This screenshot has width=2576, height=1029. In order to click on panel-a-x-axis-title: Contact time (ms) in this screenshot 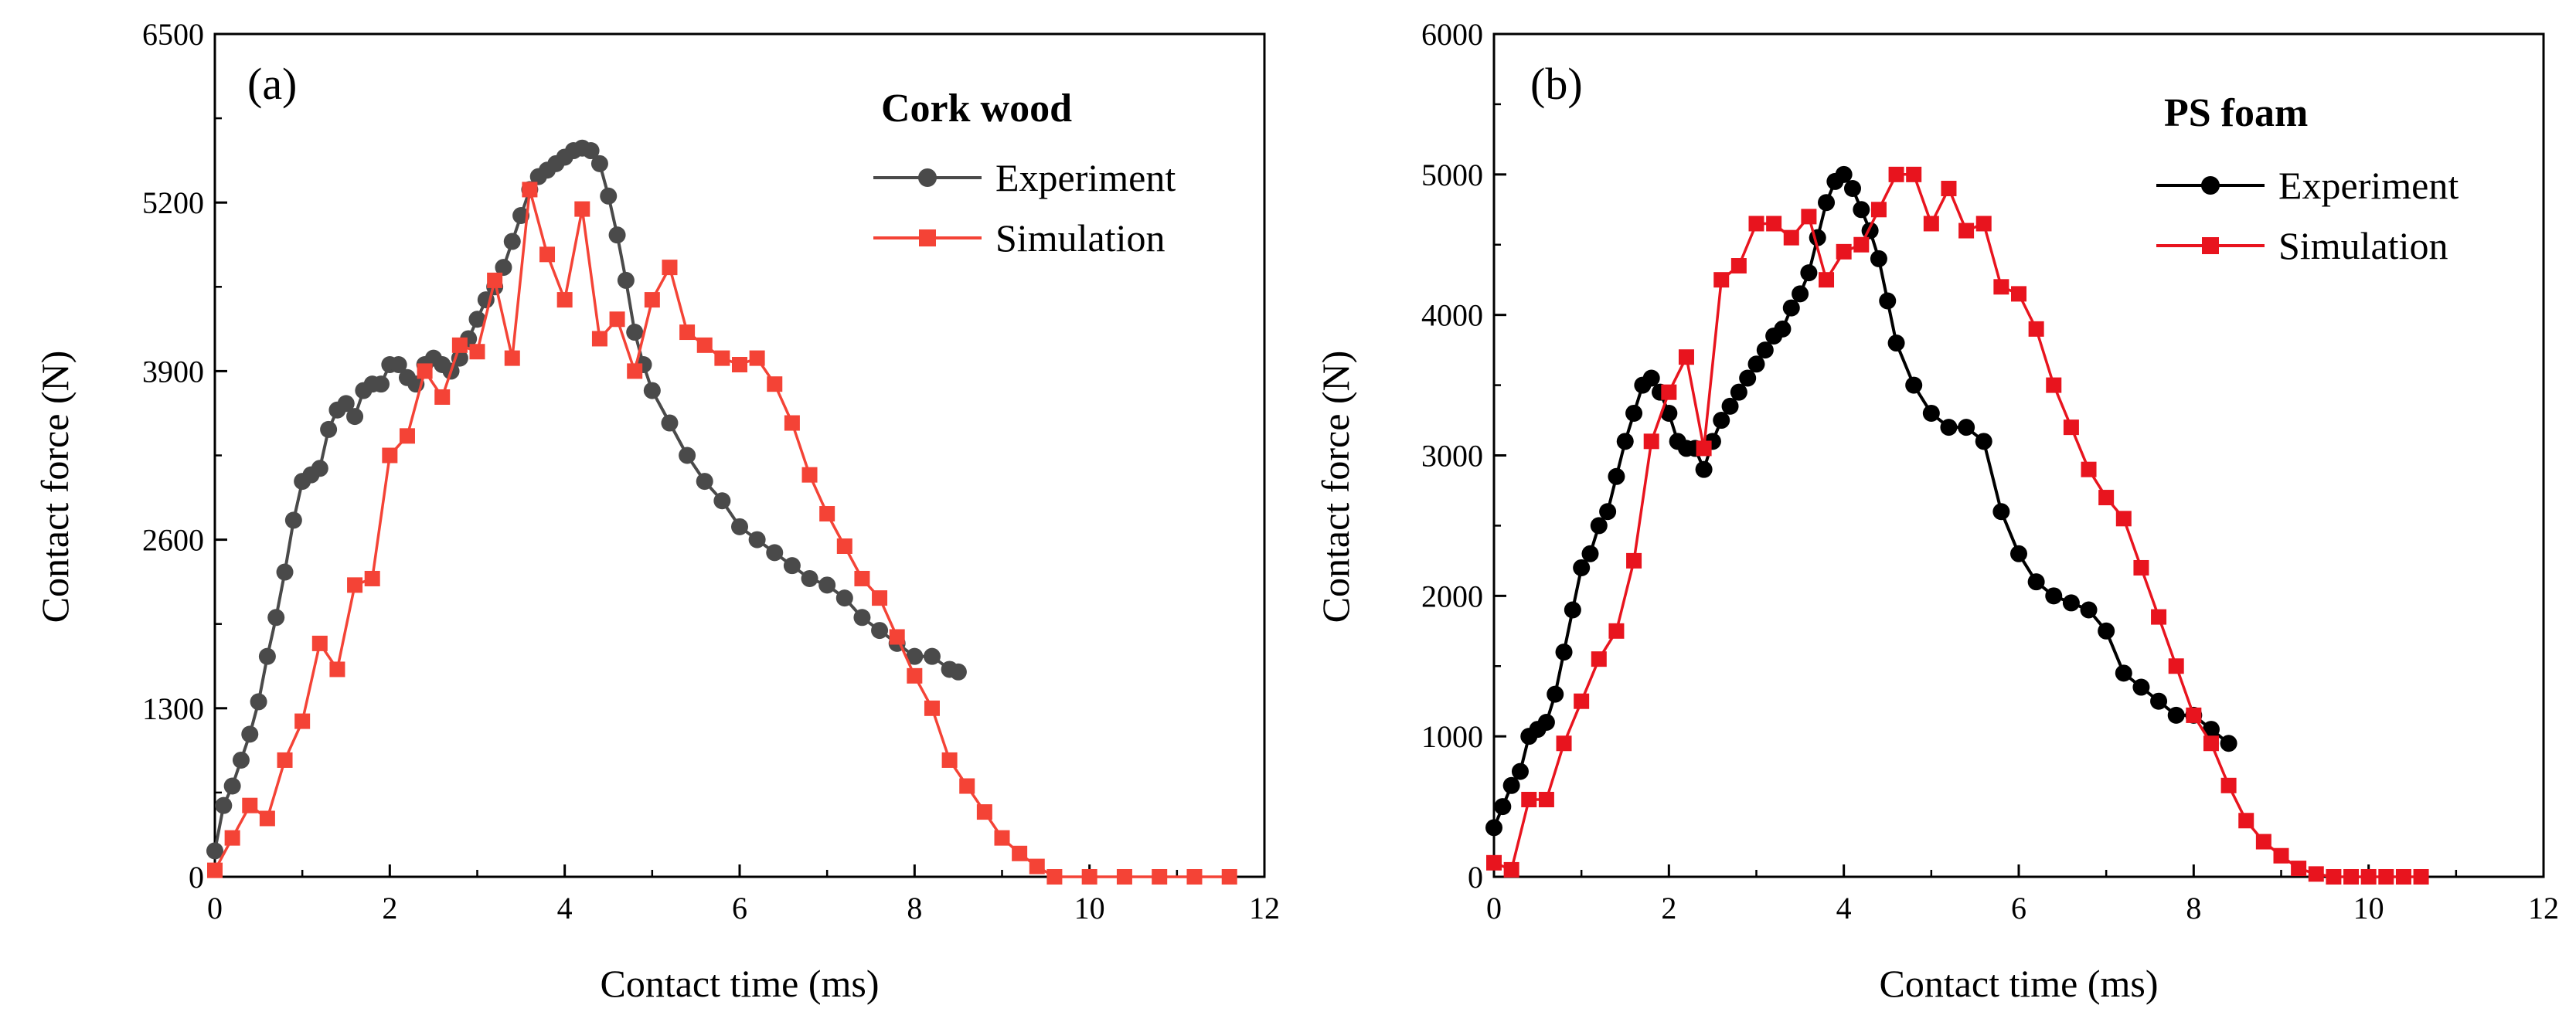, I will do `click(739, 983)`.